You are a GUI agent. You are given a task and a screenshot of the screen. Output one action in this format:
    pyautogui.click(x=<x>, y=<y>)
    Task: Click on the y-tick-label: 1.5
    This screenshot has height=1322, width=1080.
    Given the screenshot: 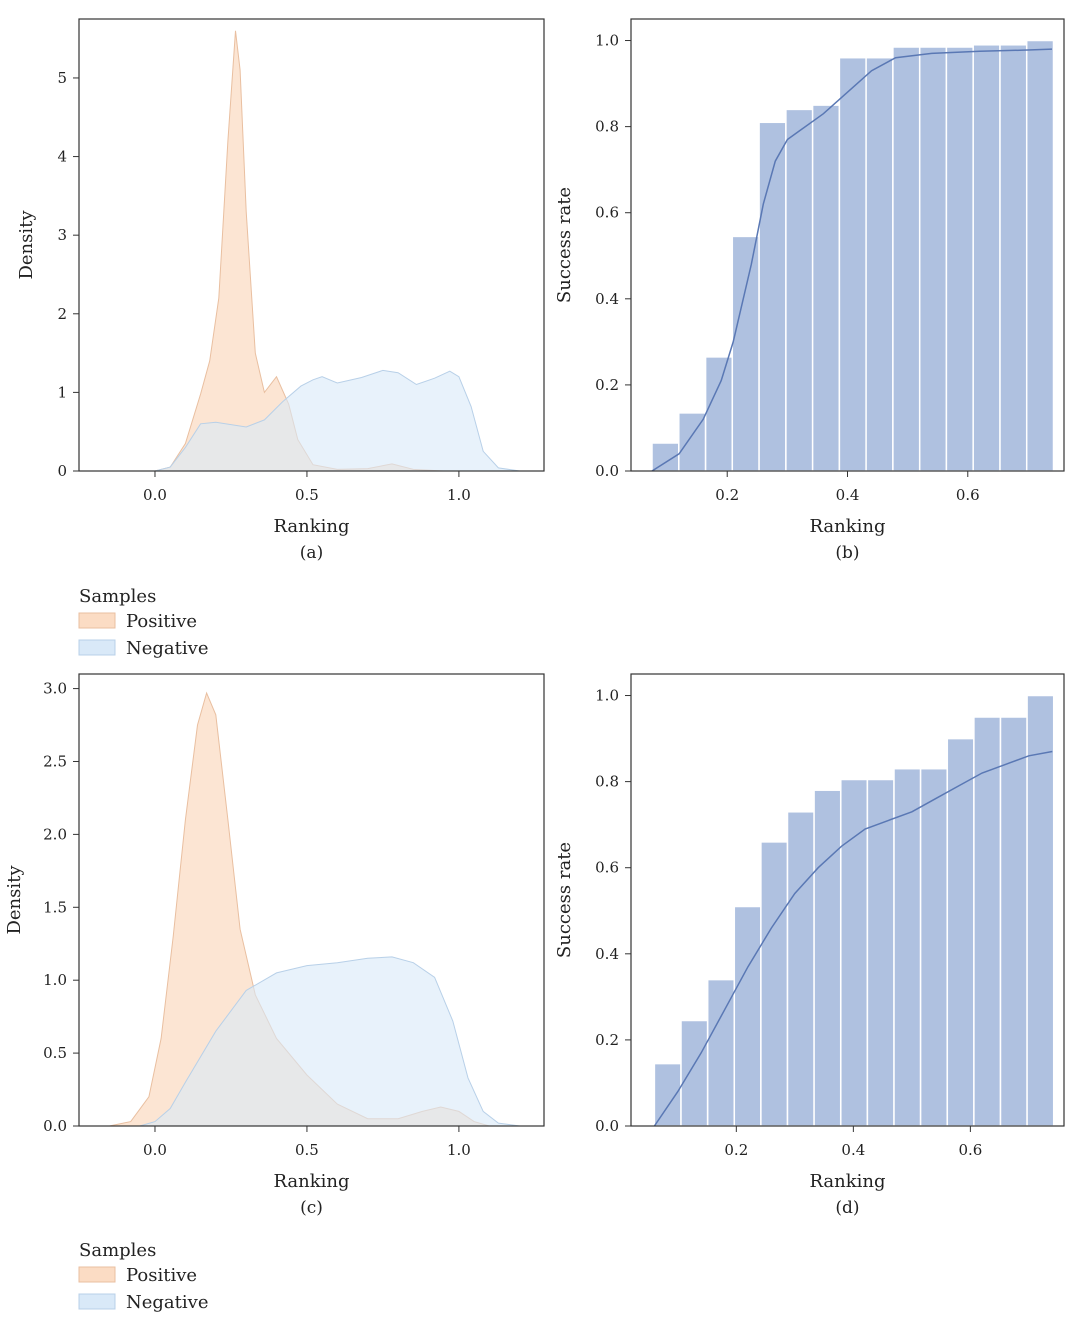 What is the action you would take?
    pyautogui.click(x=55, y=907)
    